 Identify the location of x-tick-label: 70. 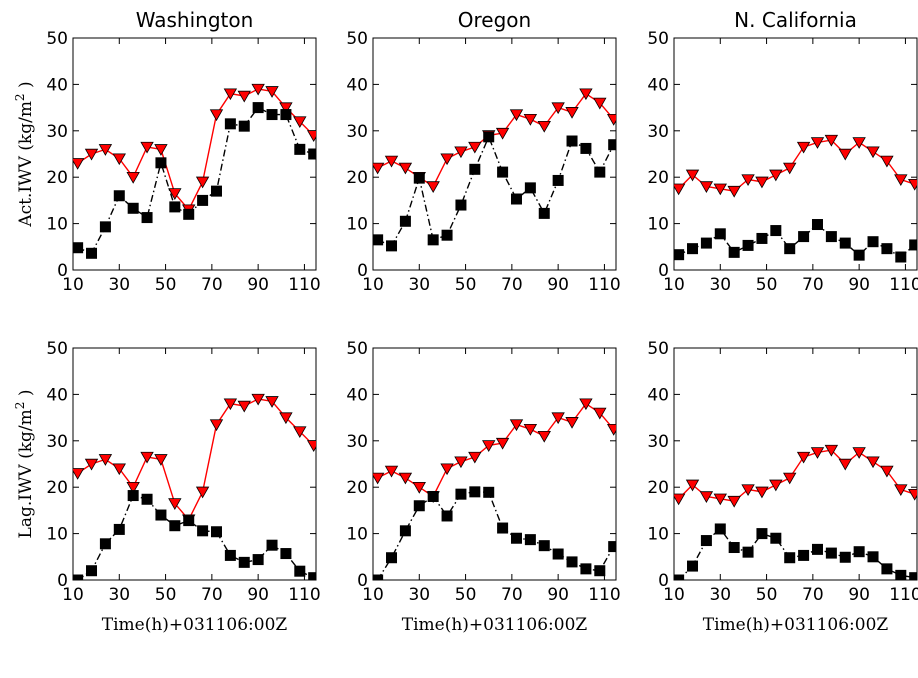
(212, 285).